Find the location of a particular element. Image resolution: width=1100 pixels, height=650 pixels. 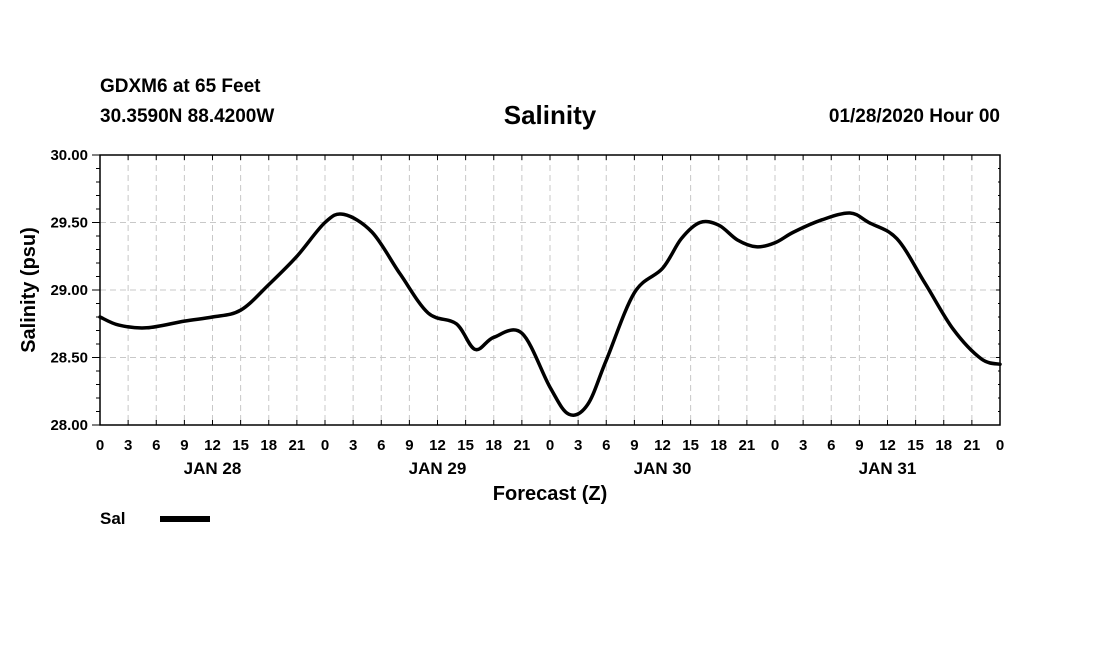

legend-label-sal: Sal is located at coordinates (113, 518).